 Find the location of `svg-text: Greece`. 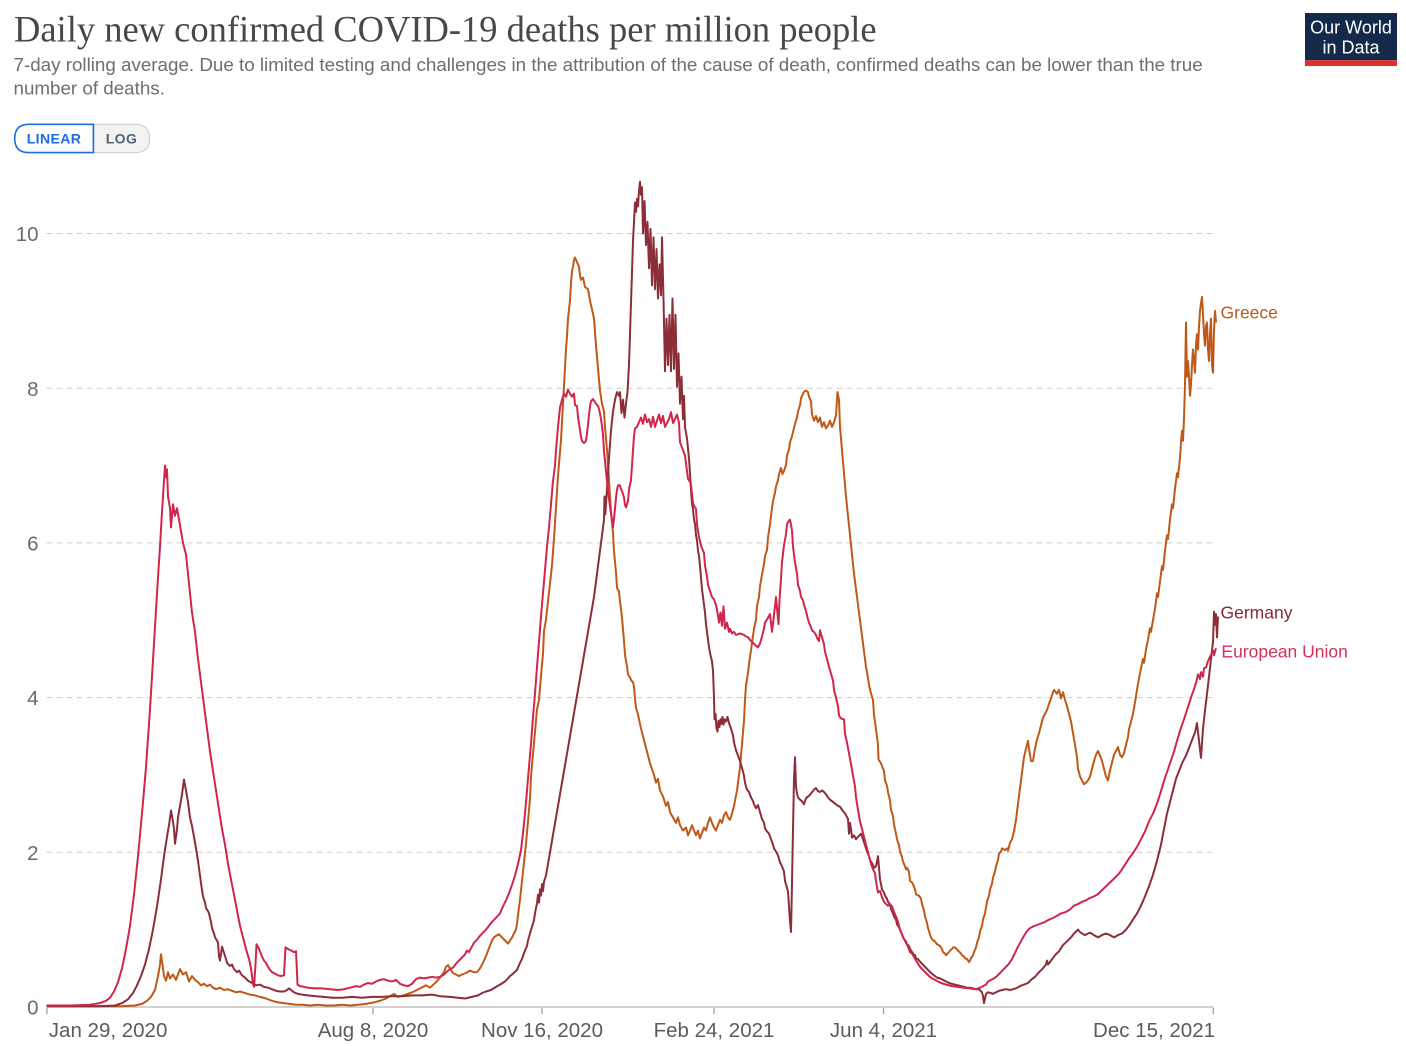

svg-text: Greece is located at coordinates (1249, 313).